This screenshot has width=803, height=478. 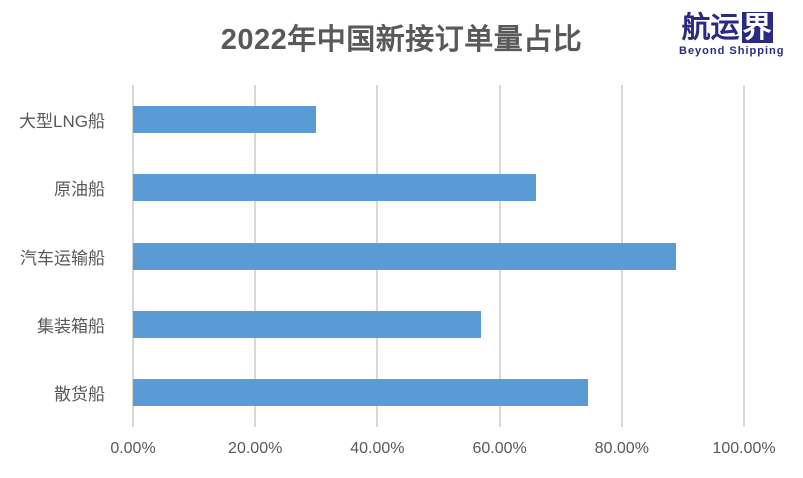 I want to click on brand-logo: 航运界 Beyond Shipping, so click(x=732, y=35).